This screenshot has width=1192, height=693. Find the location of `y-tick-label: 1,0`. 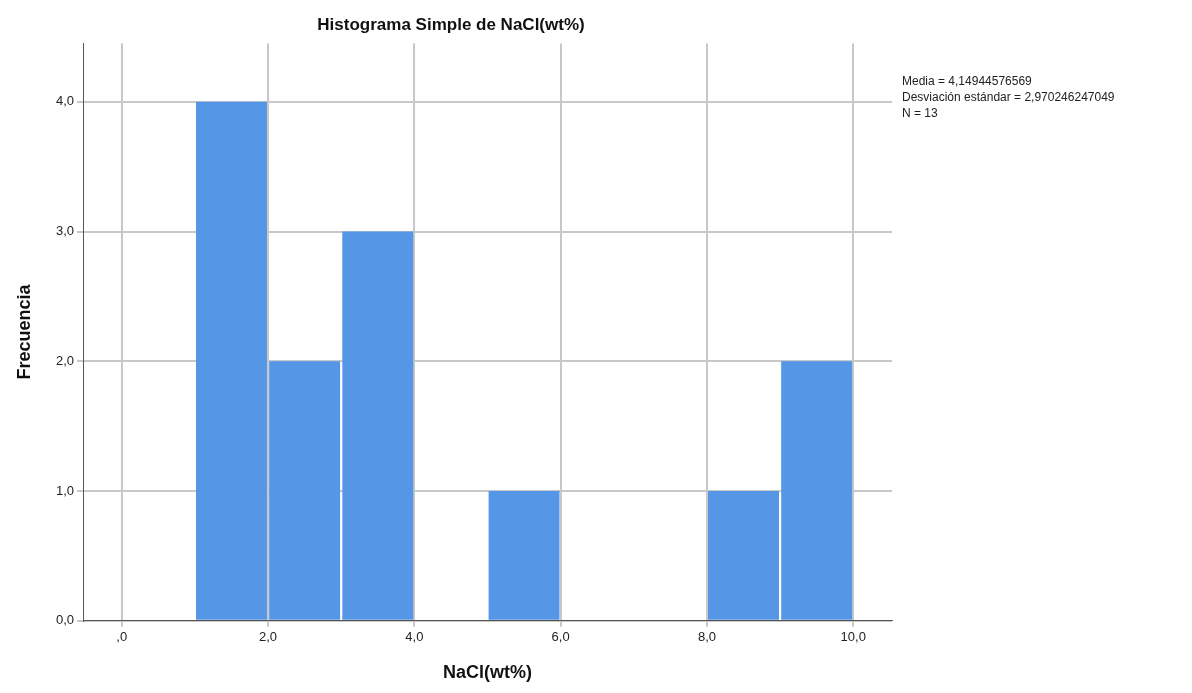

y-tick-label: 1,0 is located at coordinates (64, 490).